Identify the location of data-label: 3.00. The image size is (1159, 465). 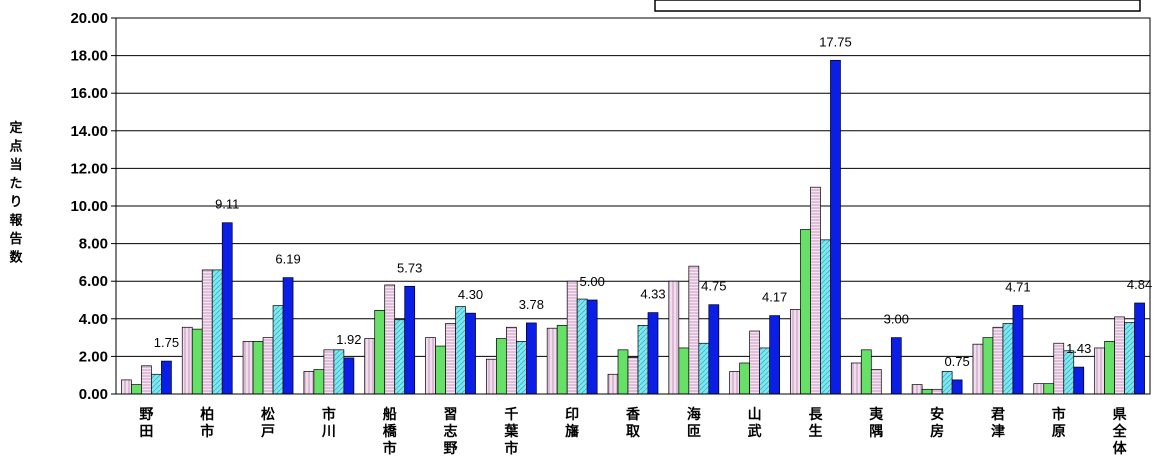
(896, 319).